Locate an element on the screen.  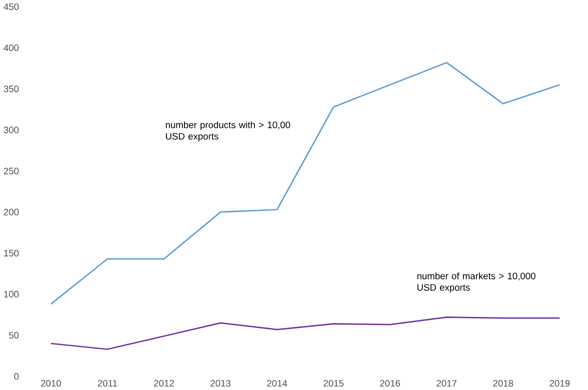
line-series is located at coordinates (305, 333).